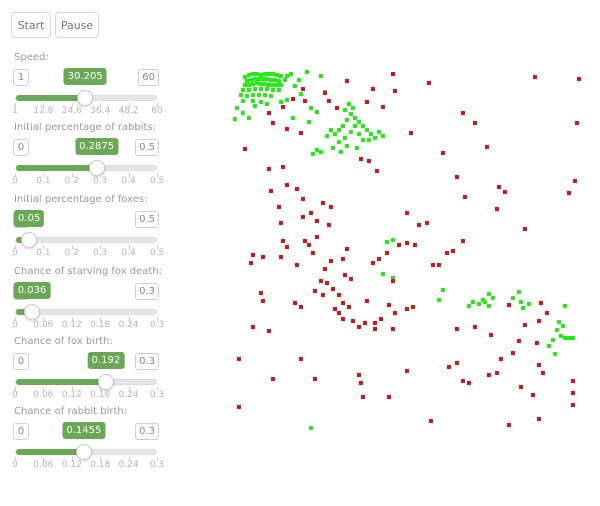 The image size is (600, 506). What do you see at coordinates (128, 181) in the screenshot?
I see `slider-tick-label: 0.4` at bounding box center [128, 181].